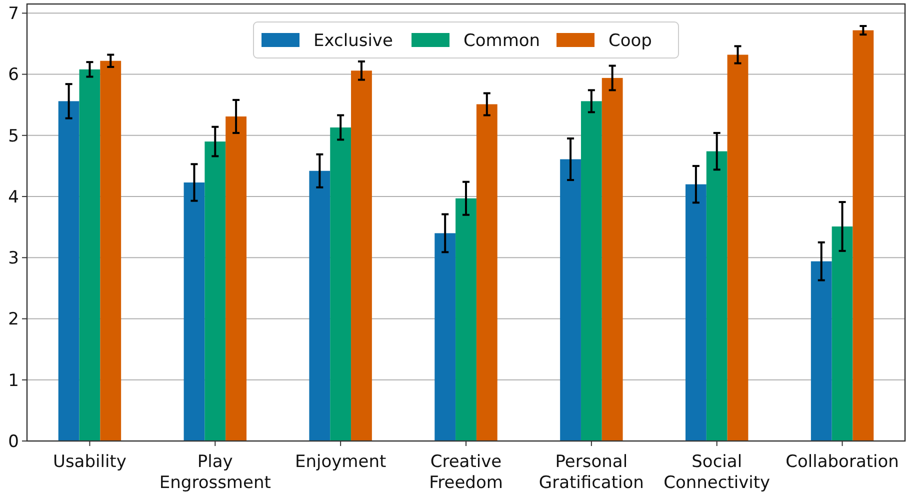 The width and height of the screenshot is (906, 496). Describe the element at coordinates (591, 472) in the screenshot. I see `x-tick-label: Personal Gratification` at that location.